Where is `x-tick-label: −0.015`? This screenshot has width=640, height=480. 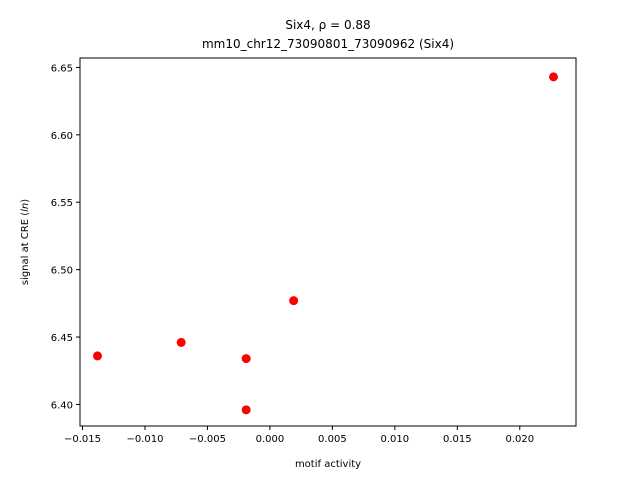
x-tick-label: −0.015 is located at coordinates (82, 439).